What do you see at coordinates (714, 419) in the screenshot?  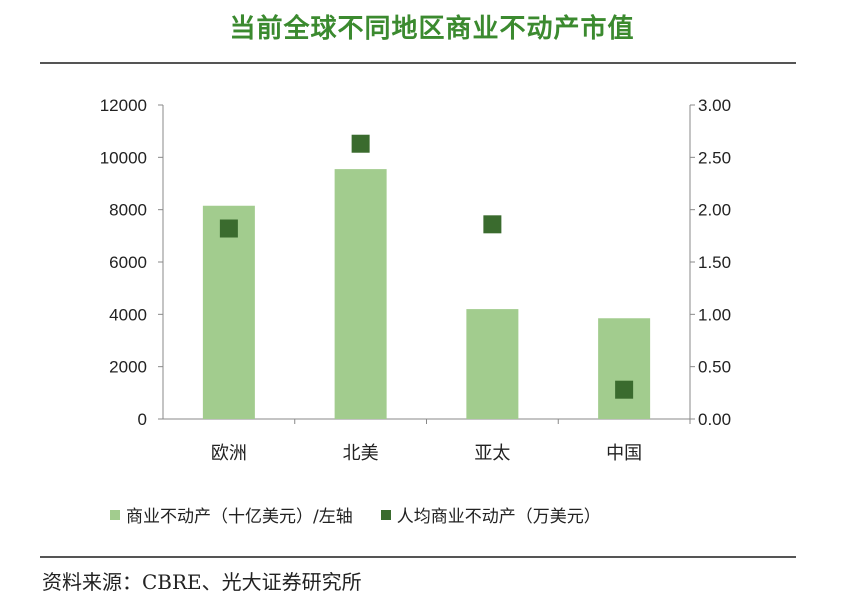 I see `right-tick-label: 0.00` at bounding box center [714, 419].